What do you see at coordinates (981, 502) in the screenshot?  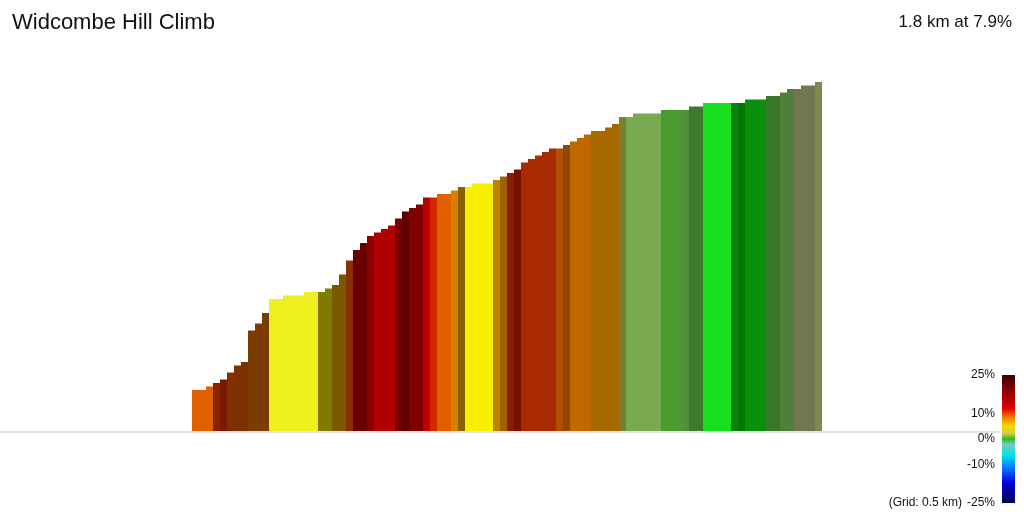 I see `color-bar-label: -25%` at bounding box center [981, 502].